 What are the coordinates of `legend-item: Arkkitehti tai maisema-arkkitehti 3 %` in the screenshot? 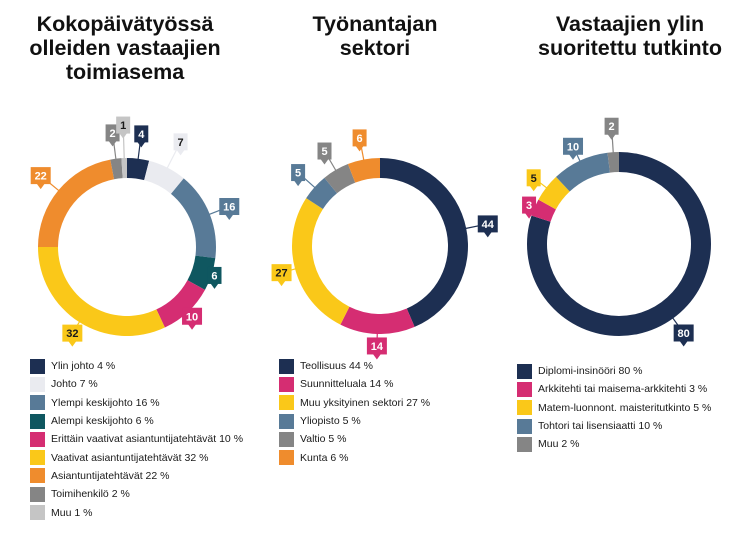 It's located at (614, 389).